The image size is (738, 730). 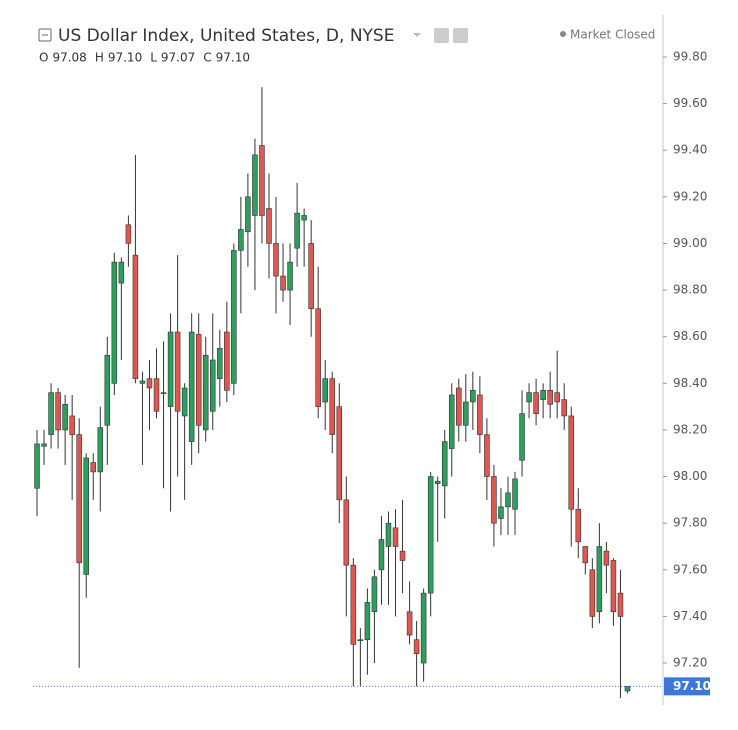 I want to click on legend-key: H, so click(x=99, y=58).